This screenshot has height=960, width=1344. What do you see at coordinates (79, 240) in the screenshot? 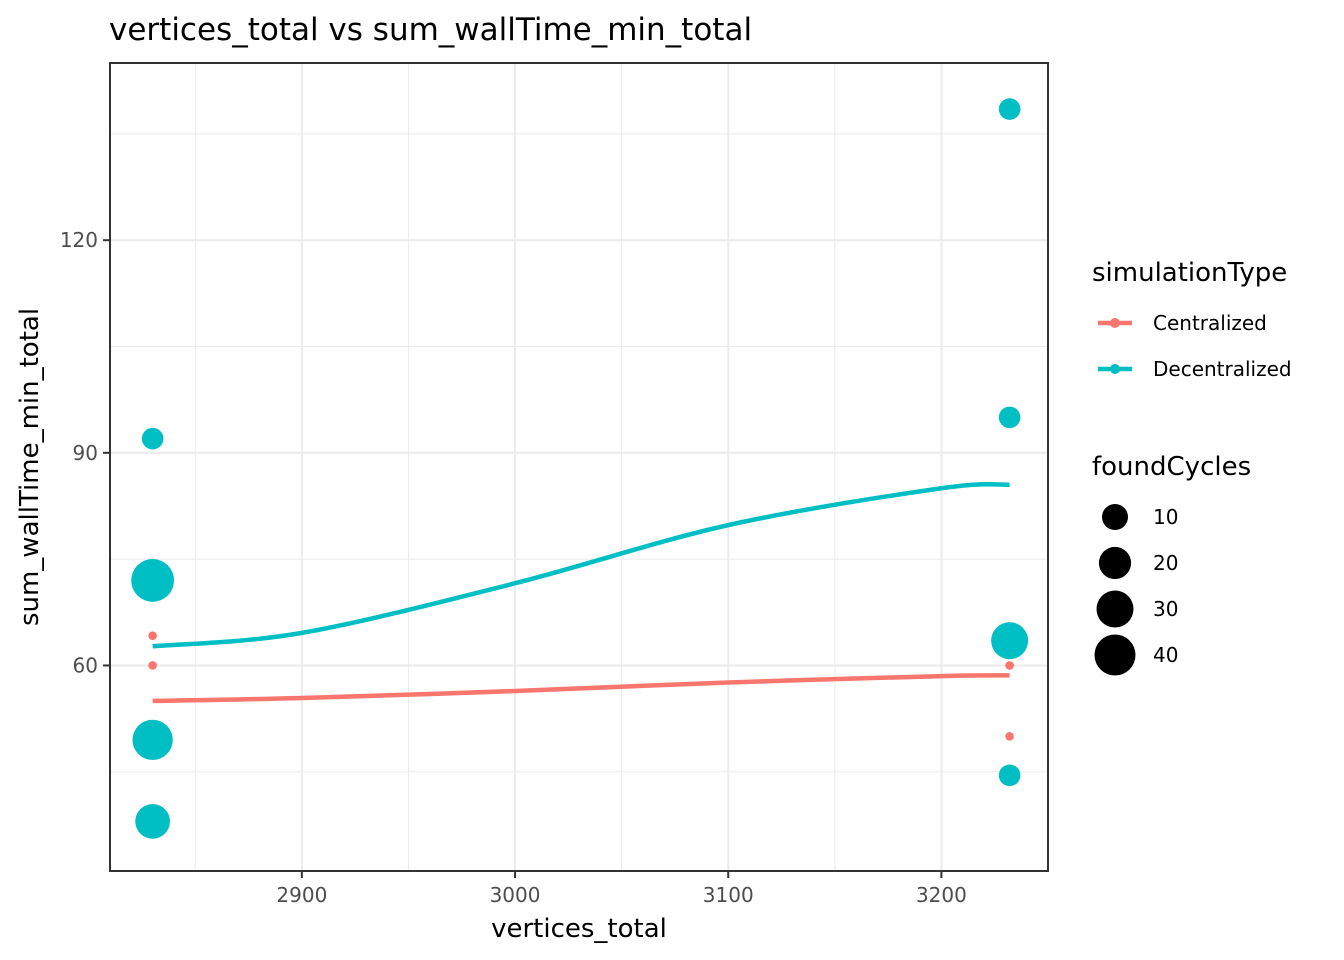
I see `y-tick-label: 120` at bounding box center [79, 240].